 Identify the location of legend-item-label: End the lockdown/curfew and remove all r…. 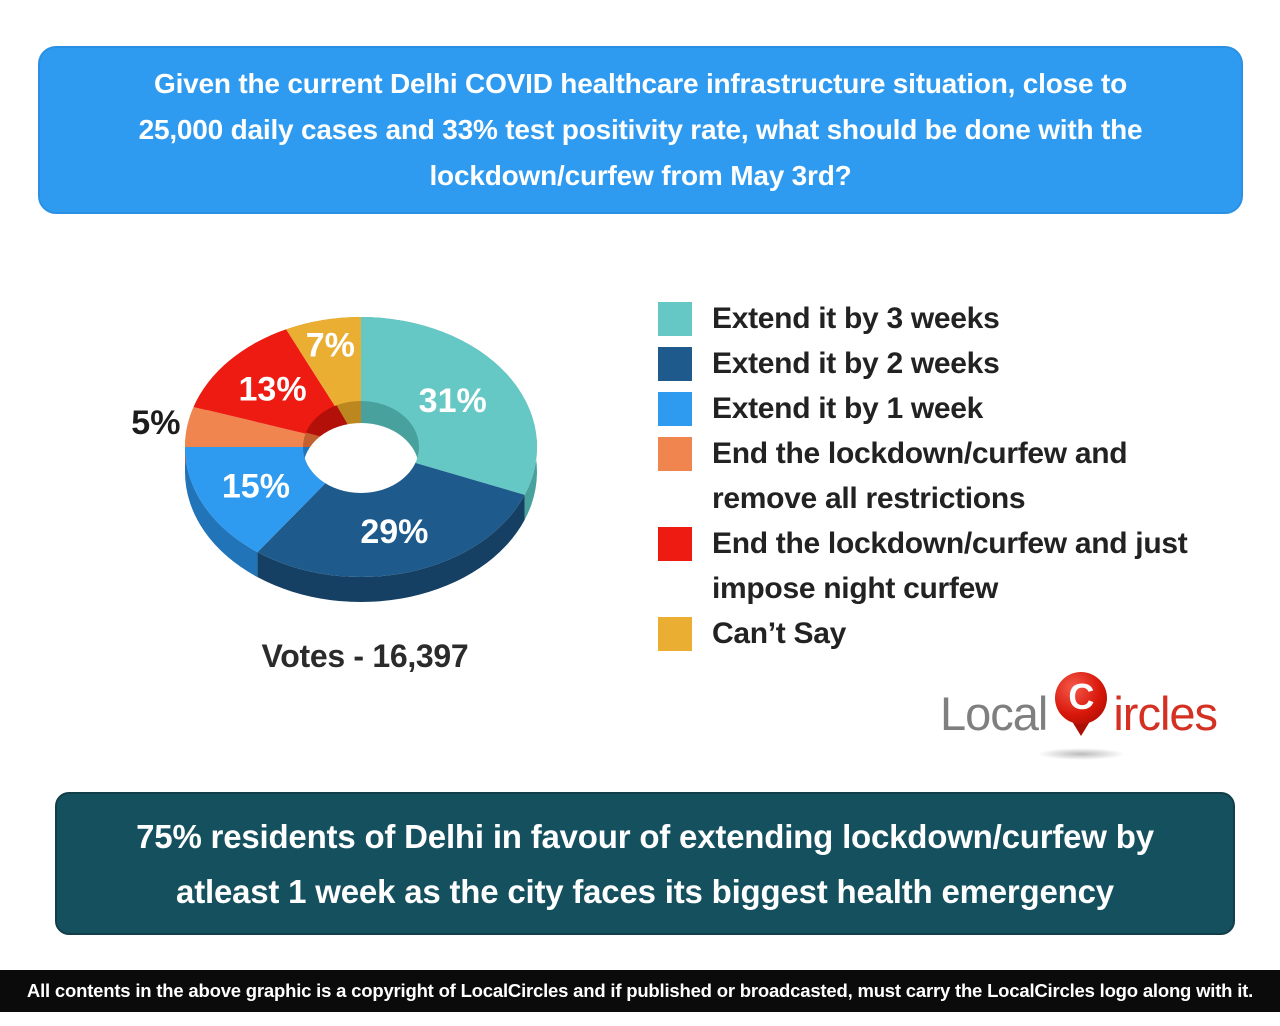
(920, 476).